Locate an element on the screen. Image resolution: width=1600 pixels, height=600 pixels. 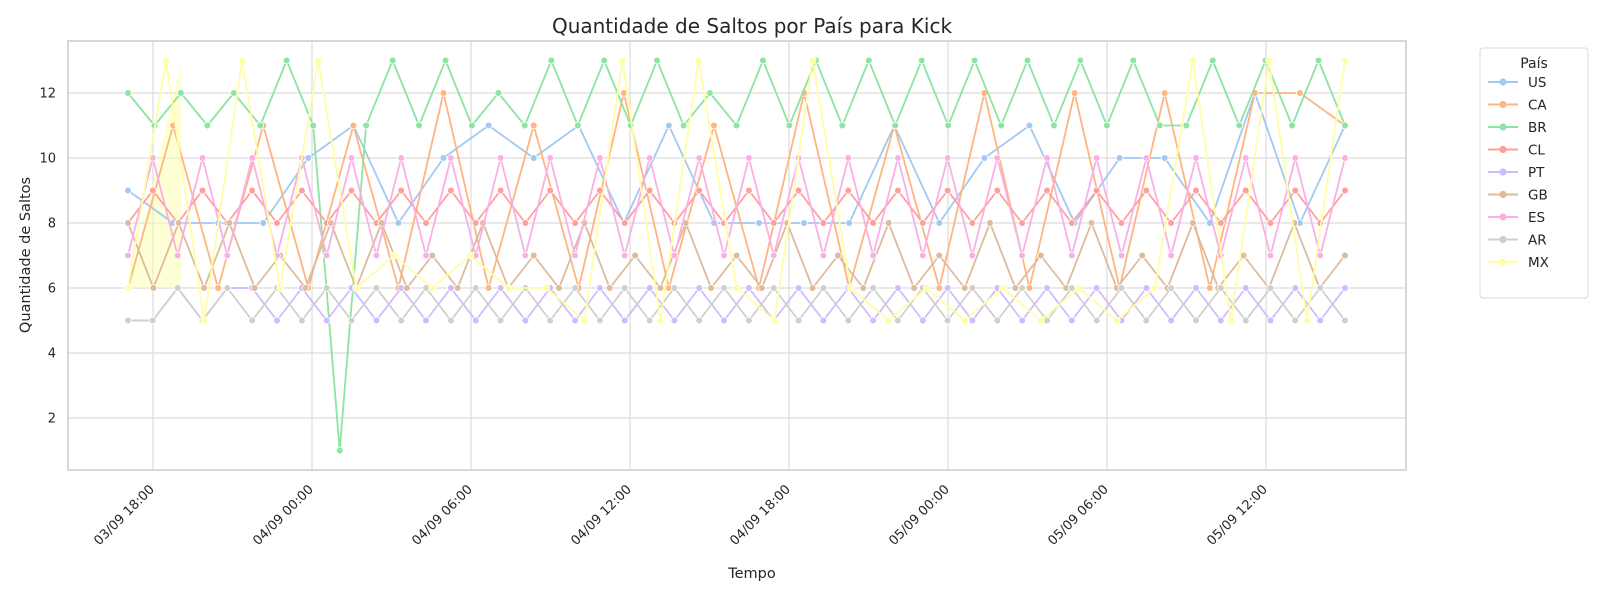
legend-marker-ar is located at coordinates (1503, 239).